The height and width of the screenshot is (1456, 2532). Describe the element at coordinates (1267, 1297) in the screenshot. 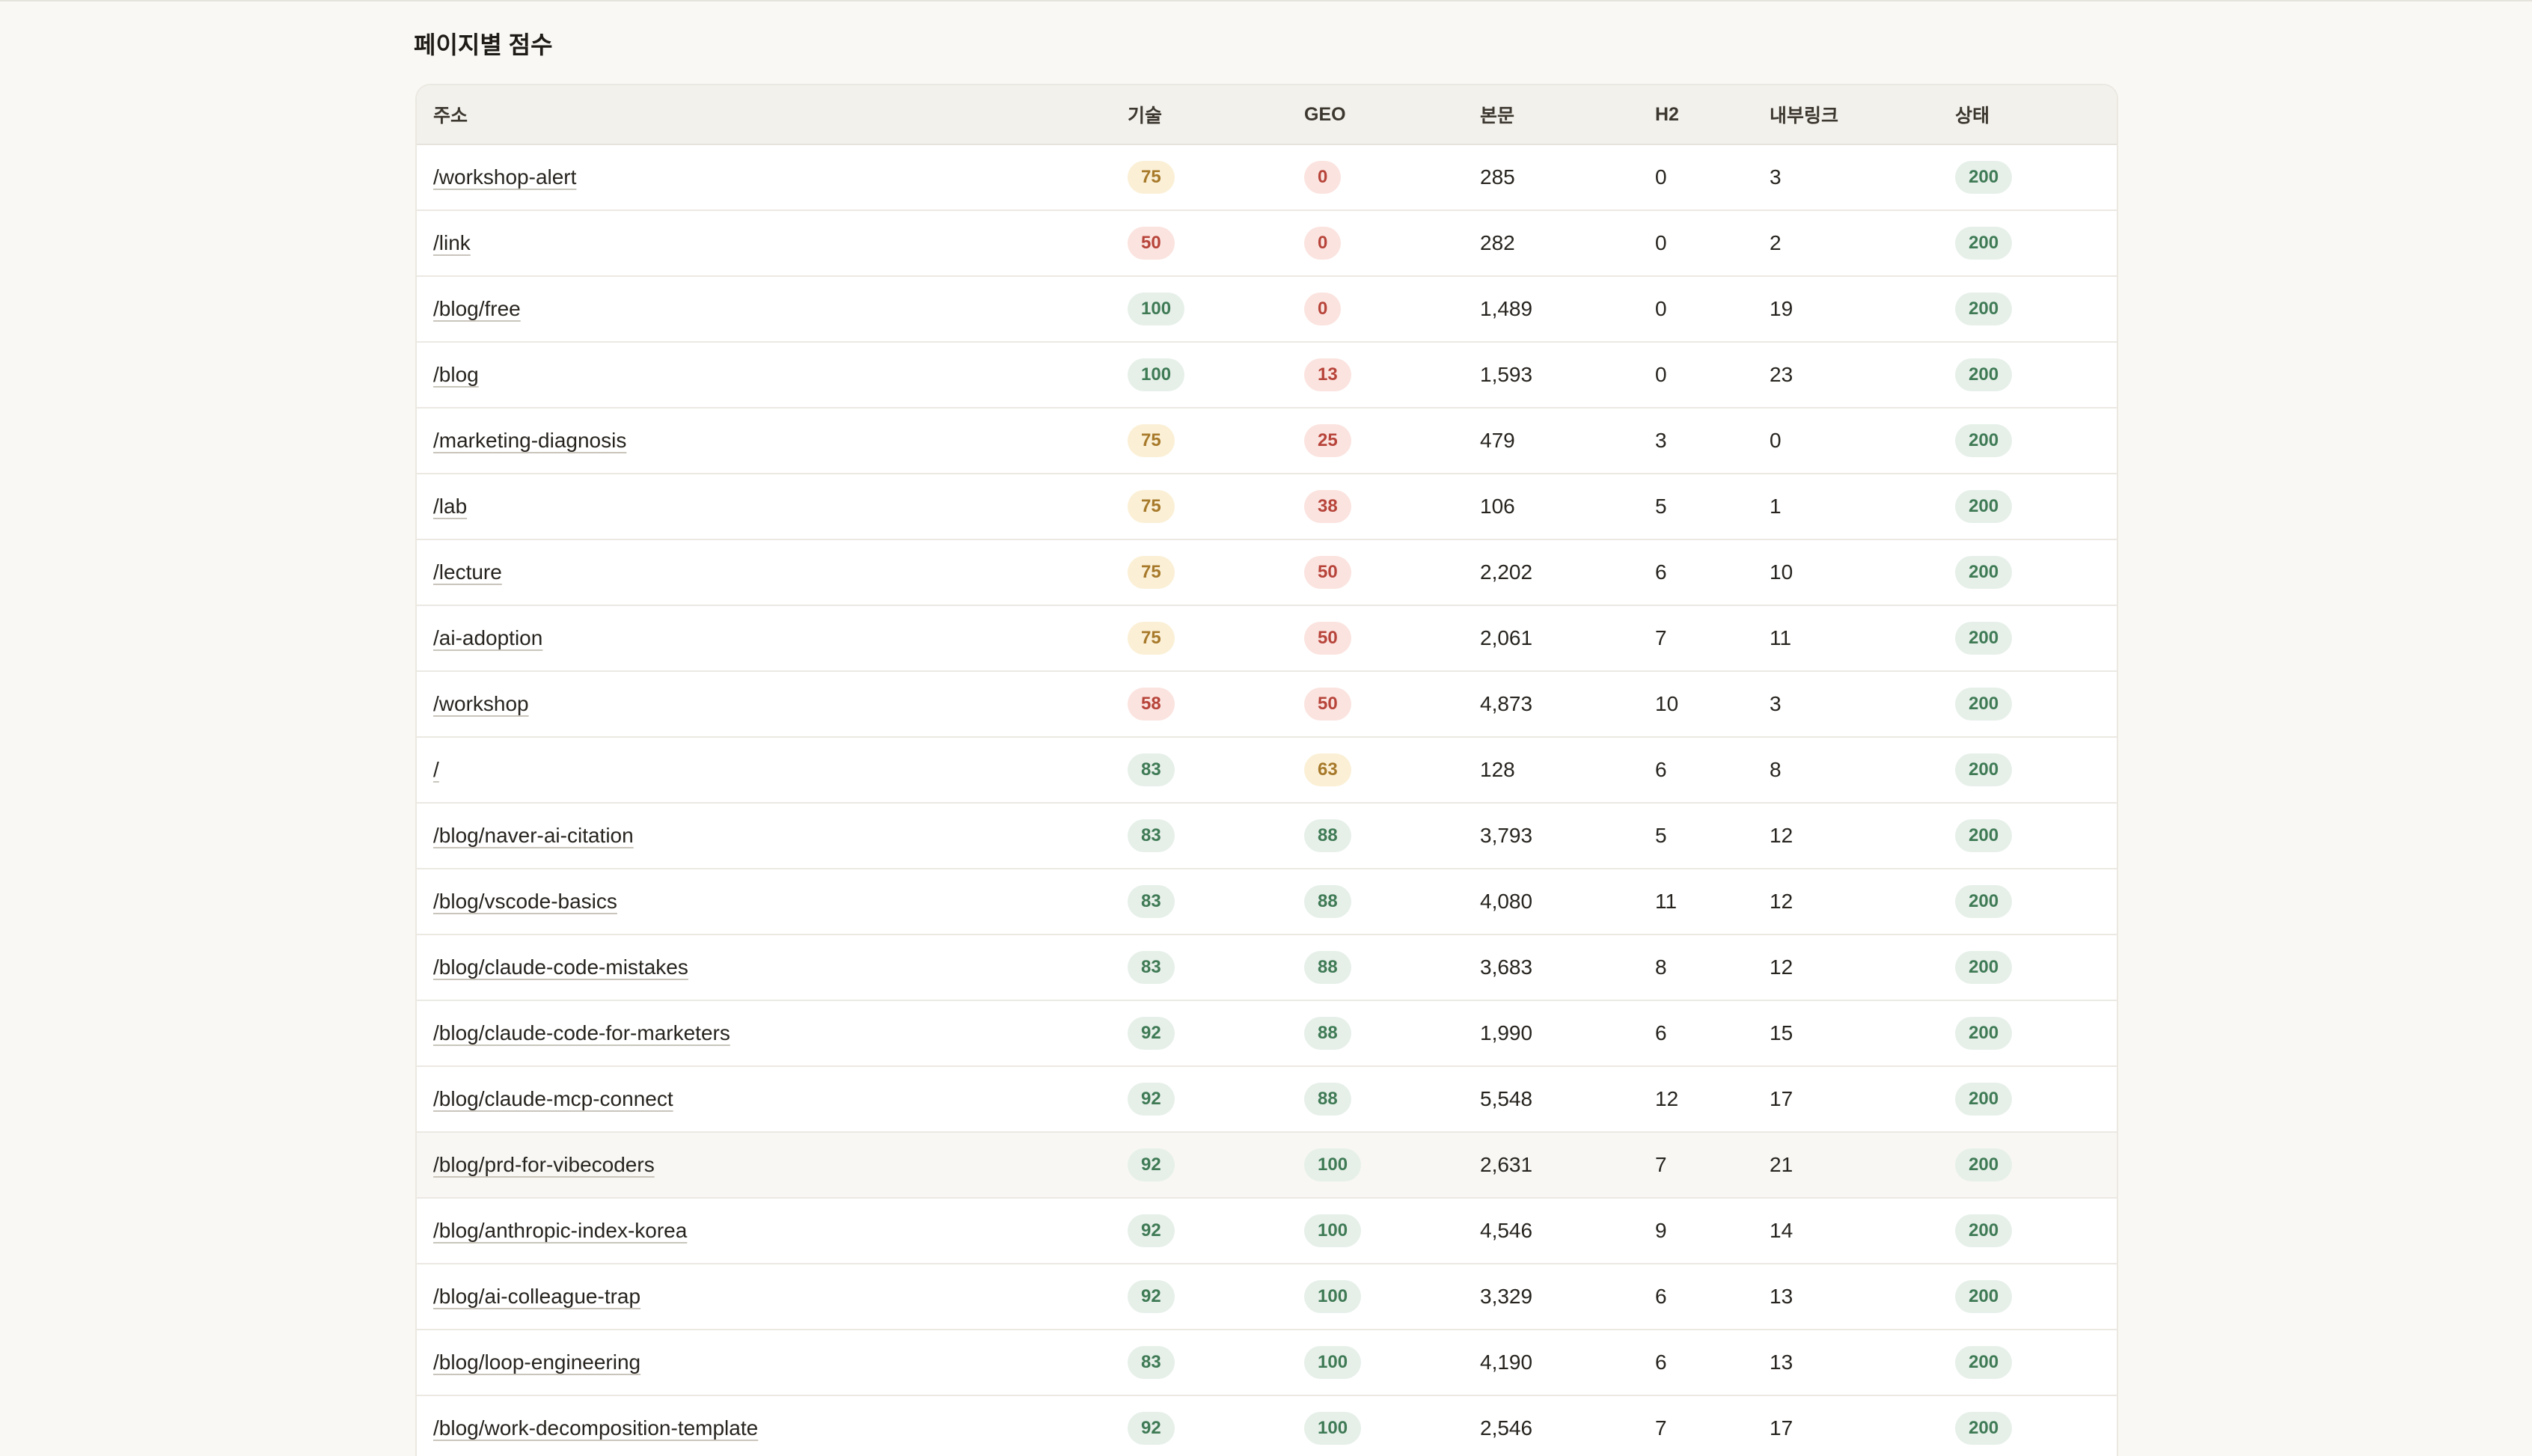

I see `table-row: /blog/ai-colleague-trap 92 100 3,329 6 13 200` at that location.